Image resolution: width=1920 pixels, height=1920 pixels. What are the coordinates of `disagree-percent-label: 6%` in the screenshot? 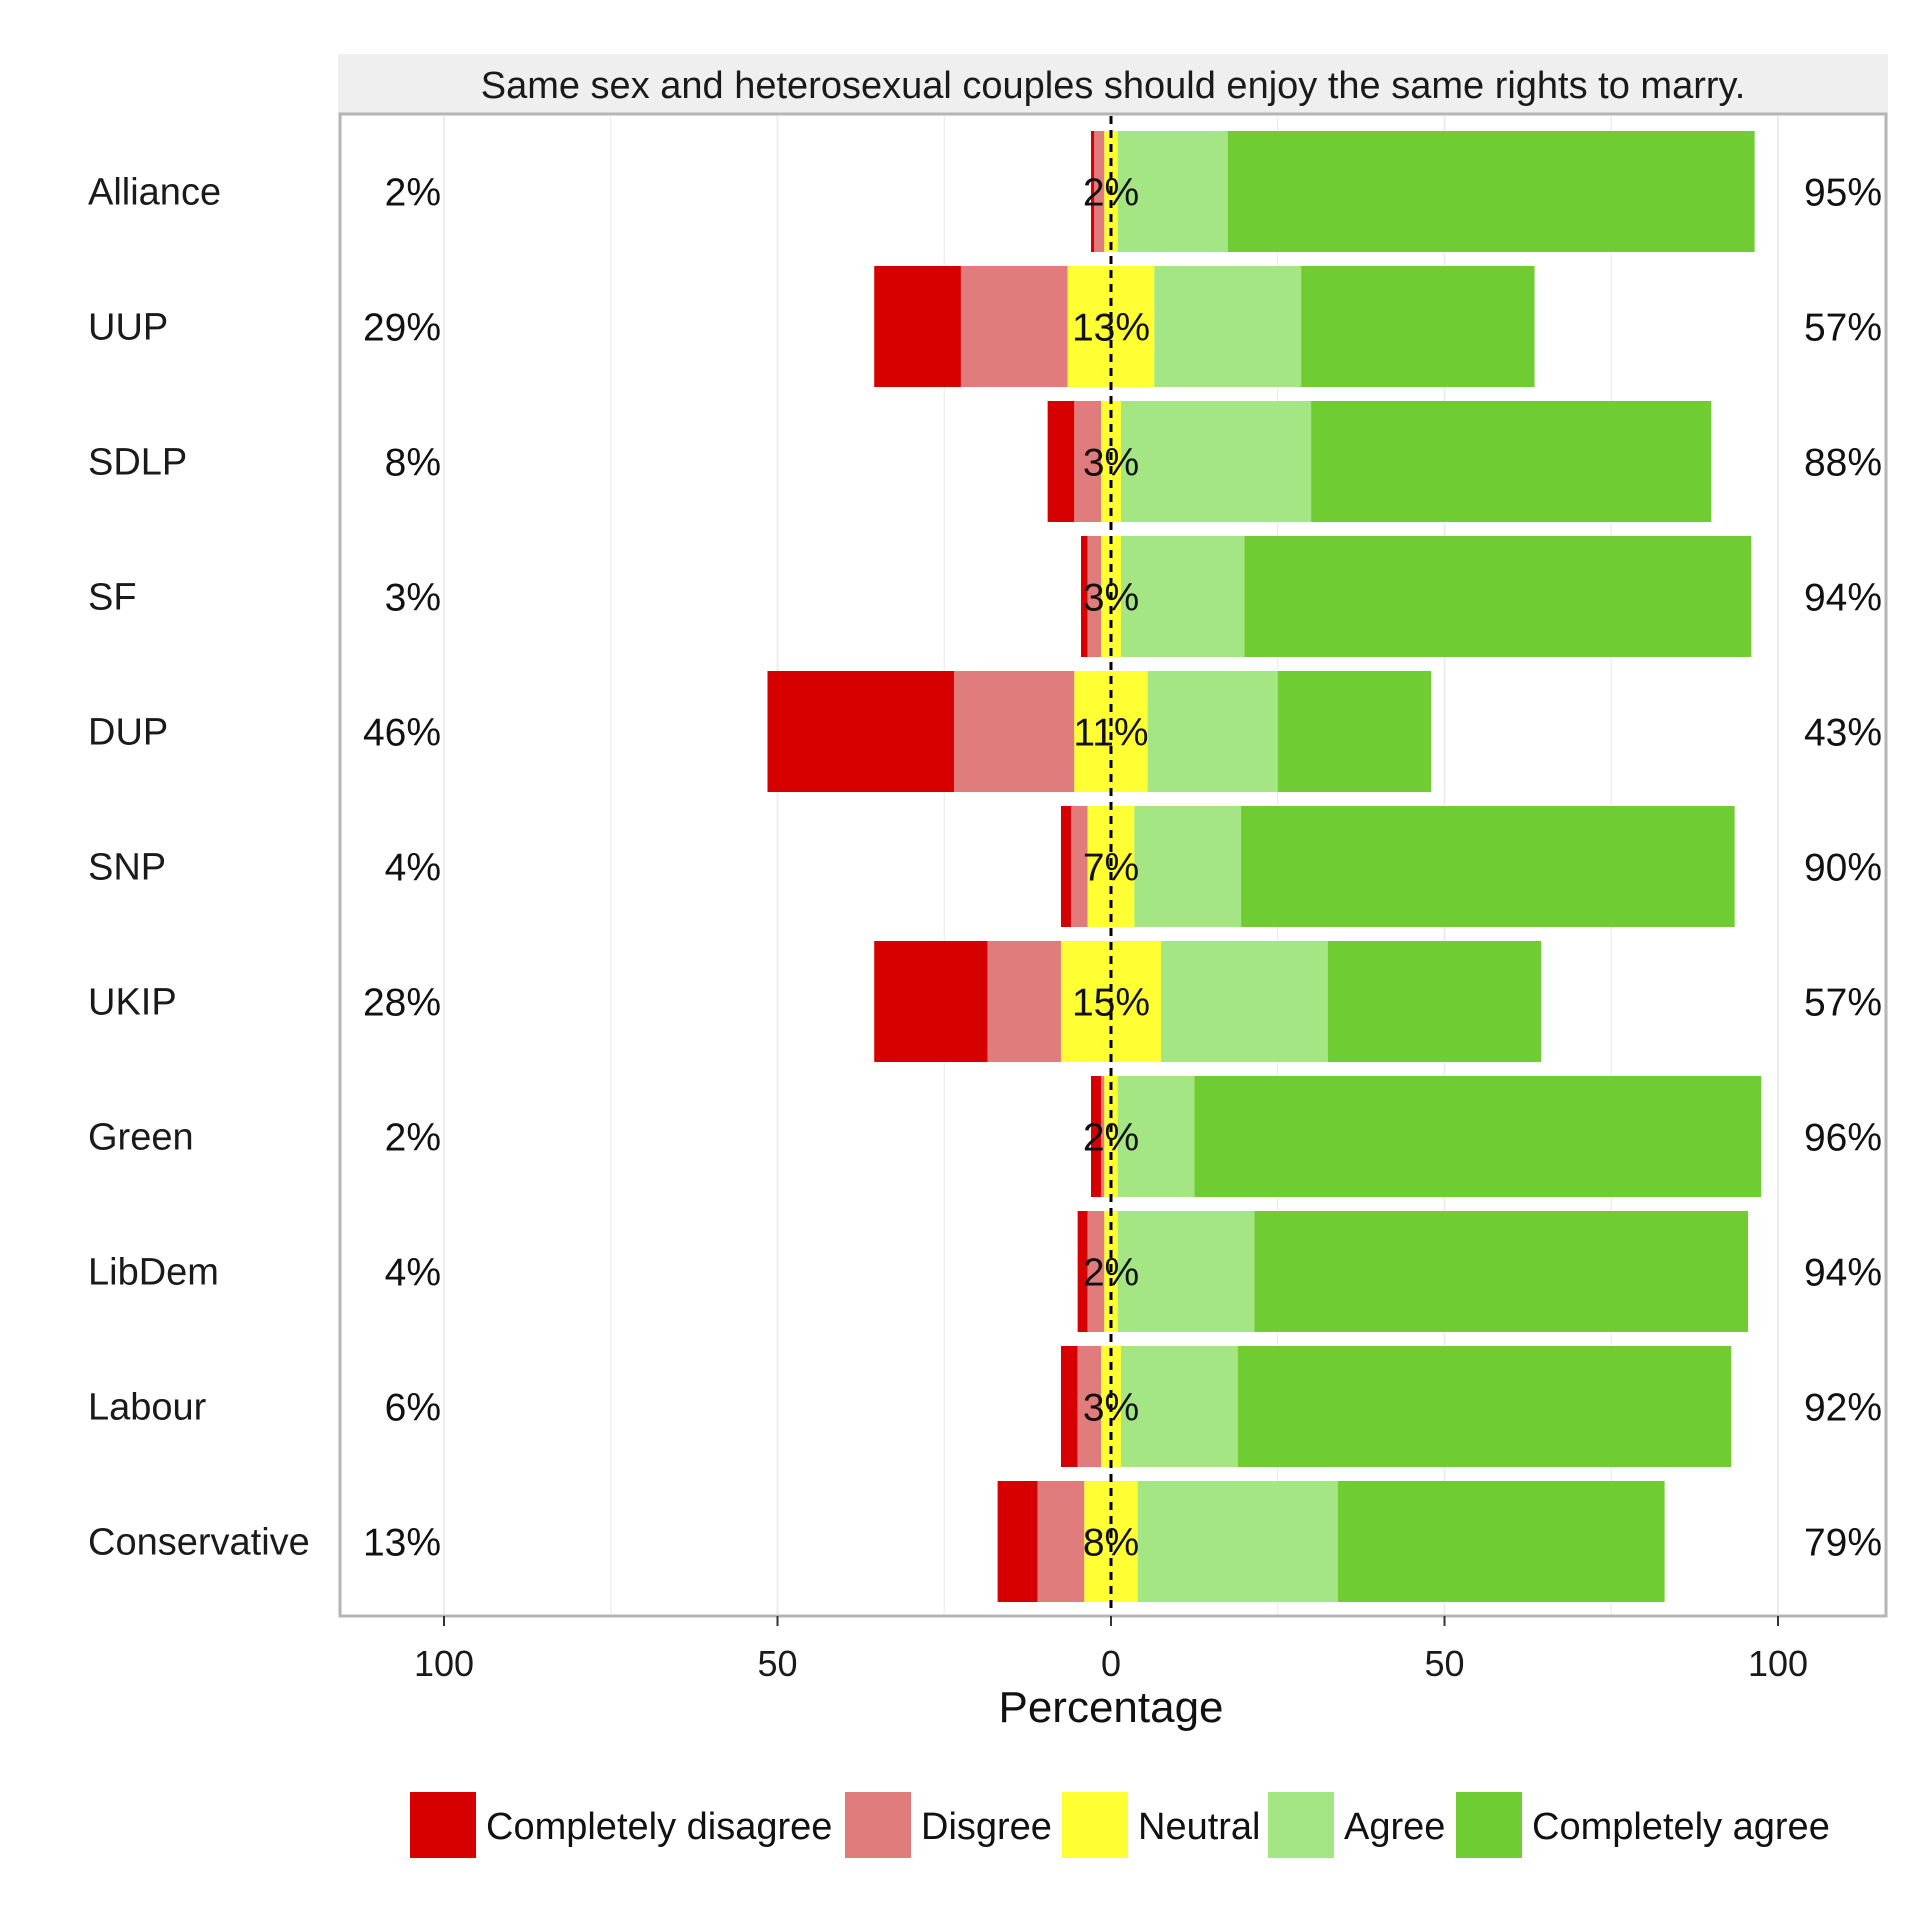 It's located at (413, 1408).